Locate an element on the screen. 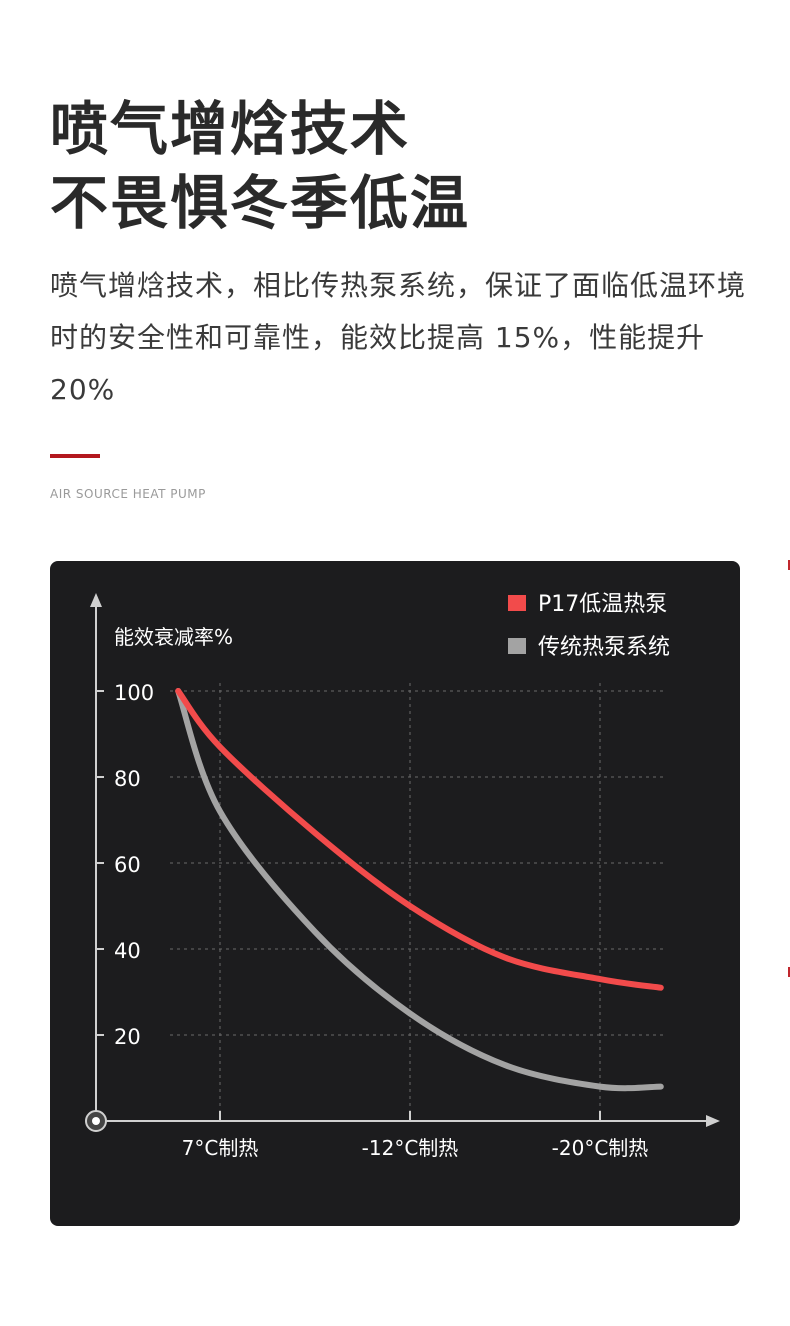  origin-dot is located at coordinates (96, 1121).